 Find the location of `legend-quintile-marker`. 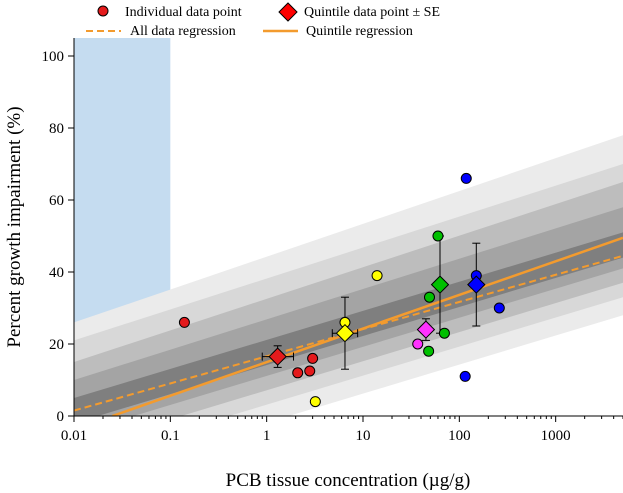

legend-quintile-marker is located at coordinates (288, 12).